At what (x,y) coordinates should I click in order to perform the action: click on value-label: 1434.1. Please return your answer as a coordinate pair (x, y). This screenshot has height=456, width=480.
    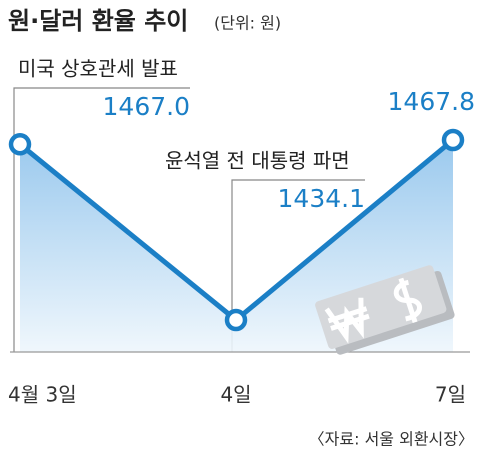
    Looking at the image, I should click on (321, 198).